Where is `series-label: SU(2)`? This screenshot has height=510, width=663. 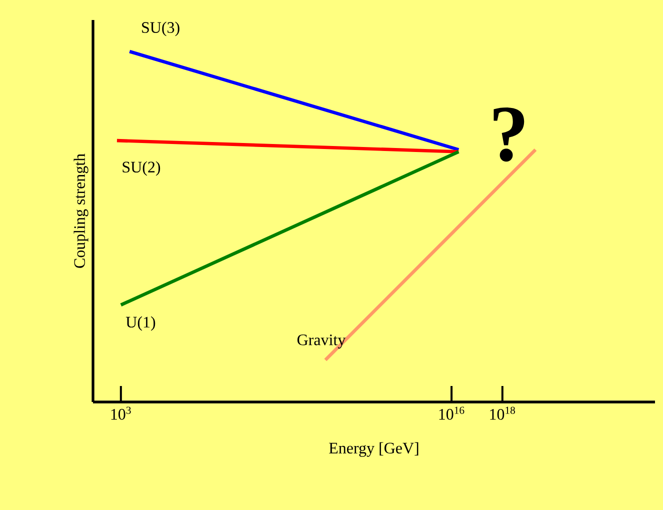
series-label: SU(2) is located at coordinates (141, 168).